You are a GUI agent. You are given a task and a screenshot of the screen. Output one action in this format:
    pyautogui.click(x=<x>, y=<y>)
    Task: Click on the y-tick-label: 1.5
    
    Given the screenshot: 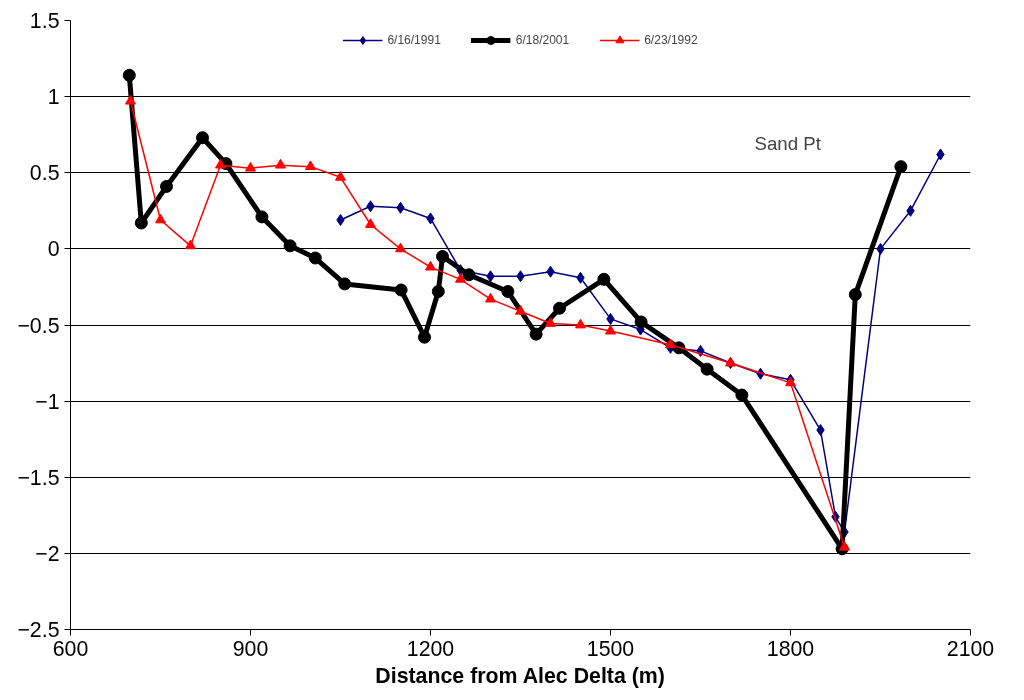 What is the action you would take?
    pyautogui.click(x=44, y=21)
    